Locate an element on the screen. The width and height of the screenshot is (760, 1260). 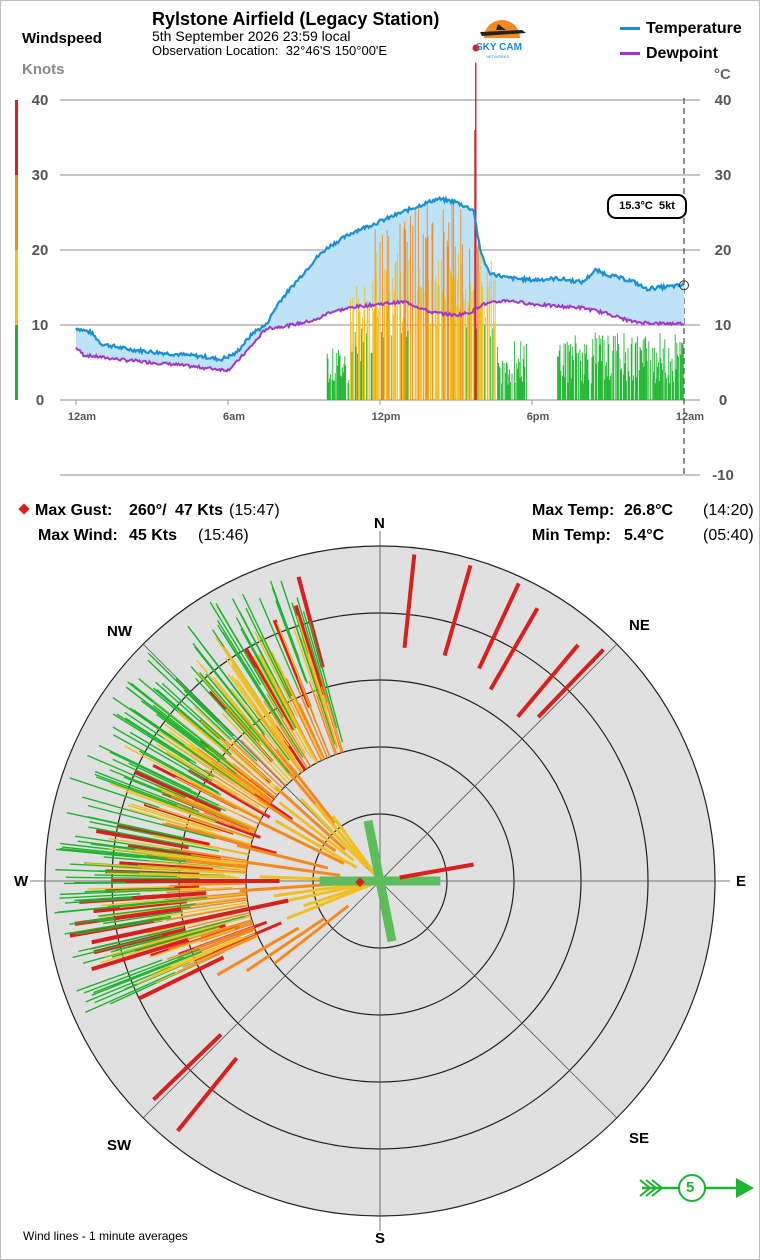
right-tick-label: 30 is located at coordinates (723, 175).